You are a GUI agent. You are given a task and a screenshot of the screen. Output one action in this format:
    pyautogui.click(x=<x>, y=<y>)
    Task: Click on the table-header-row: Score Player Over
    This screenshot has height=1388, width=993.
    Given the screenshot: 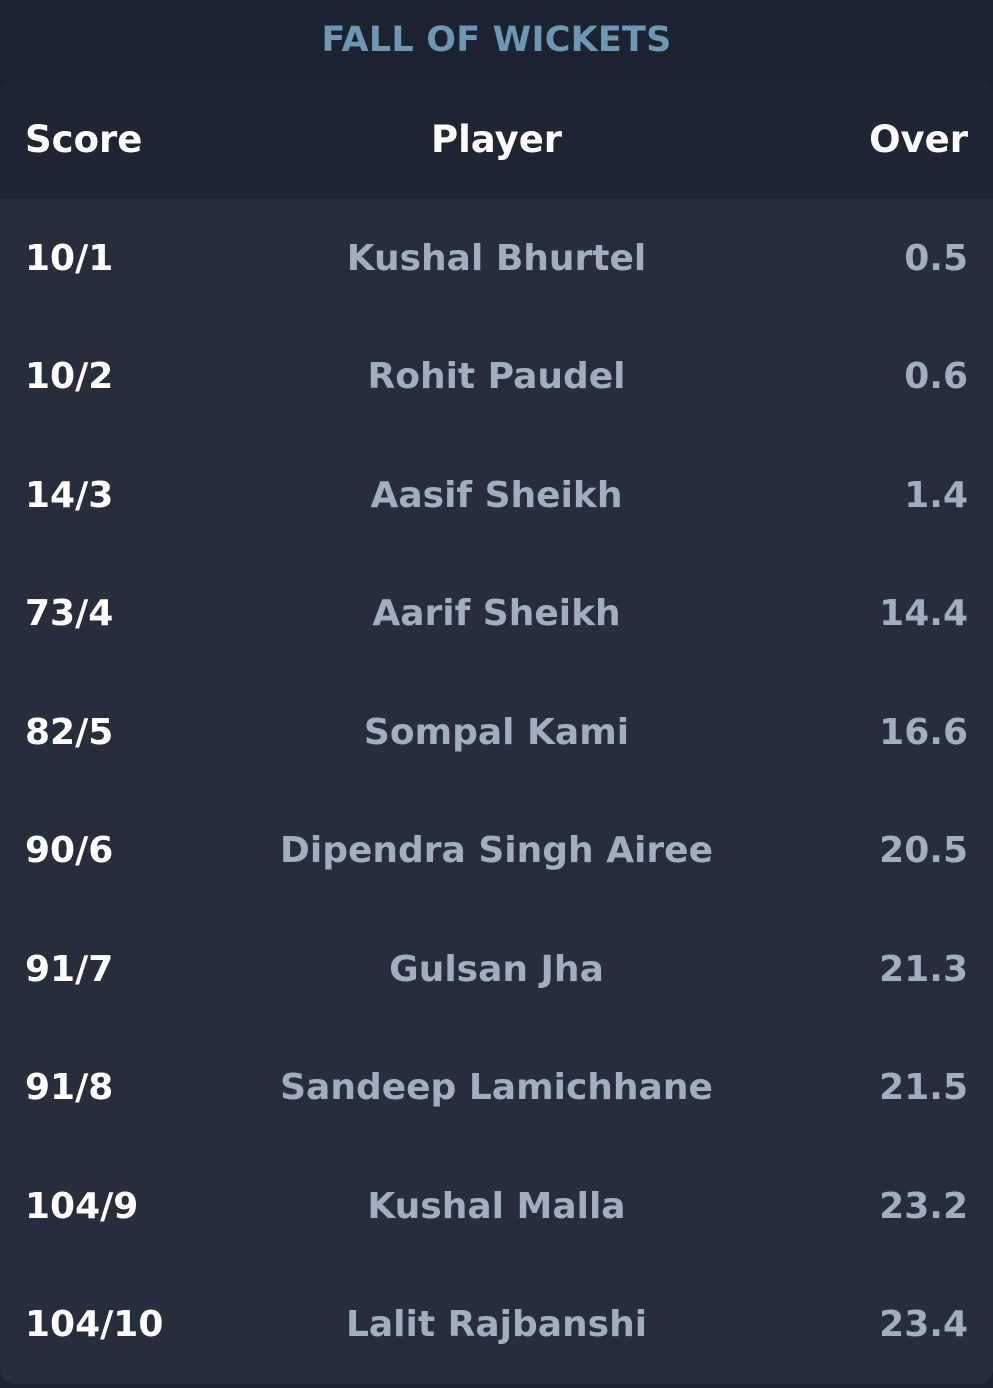 What is the action you would take?
    pyautogui.click(x=496, y=139)
    